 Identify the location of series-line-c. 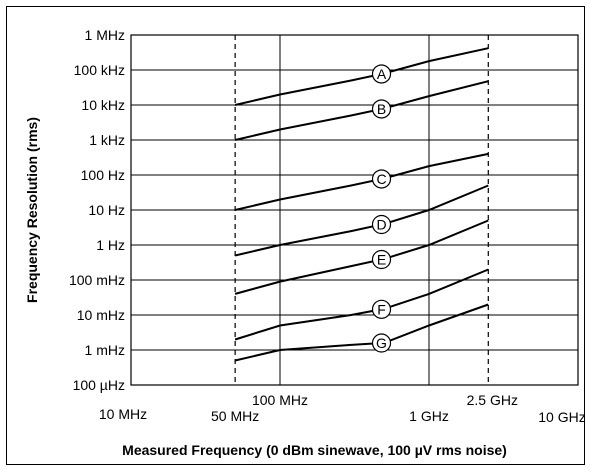
(361, 181).